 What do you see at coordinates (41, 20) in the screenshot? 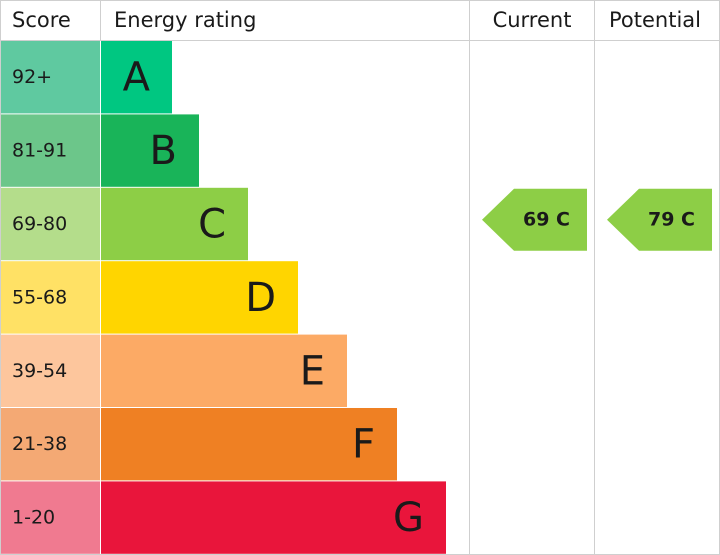
I see `header-score: Score` at bounding box center [41, 20].